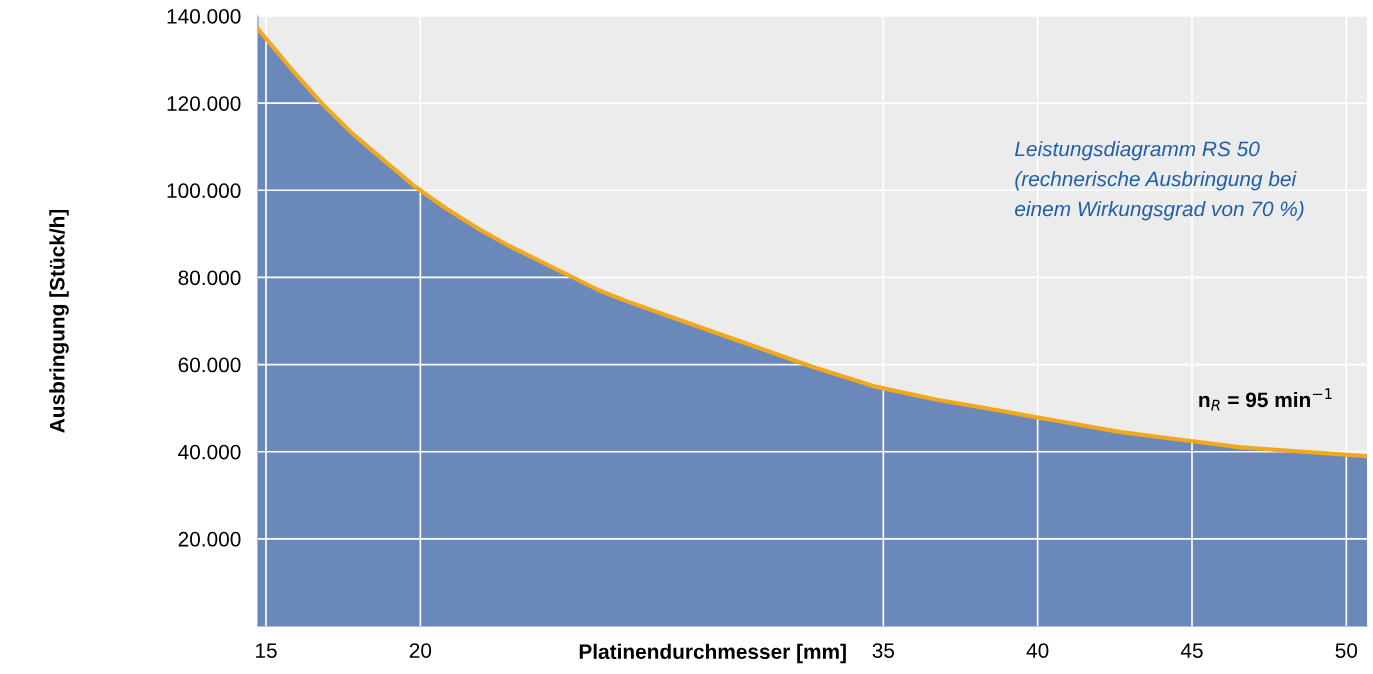 This screenshot has height=674, width=1373. I want to click on y-tick-label: 60.000, so click(209, 365).